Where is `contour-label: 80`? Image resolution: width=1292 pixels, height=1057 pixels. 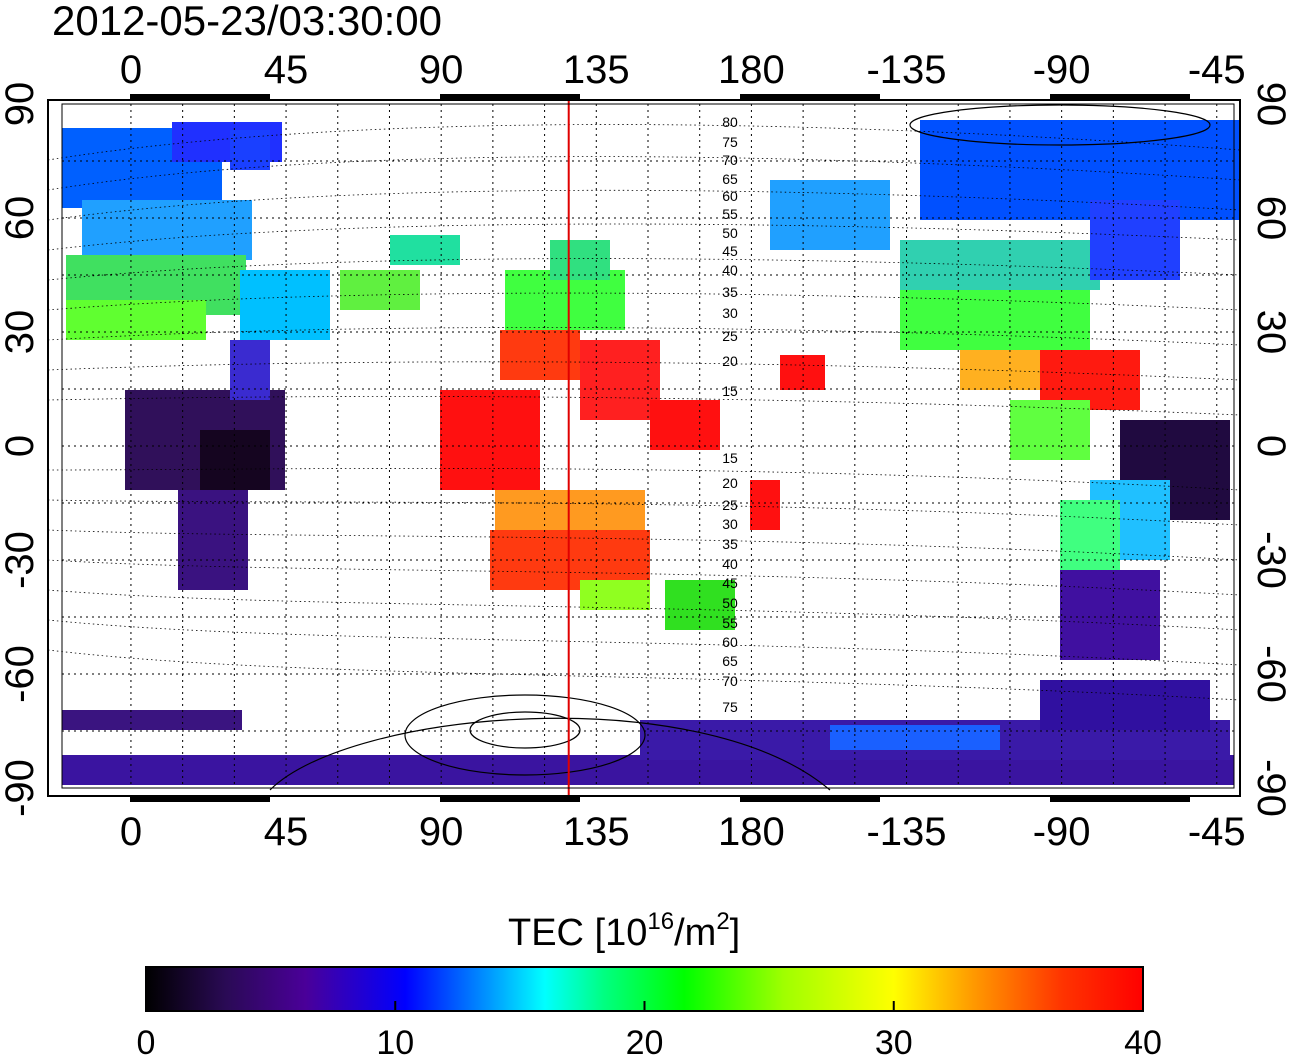
contour-label: 80 is located at coordinates (730, 122).